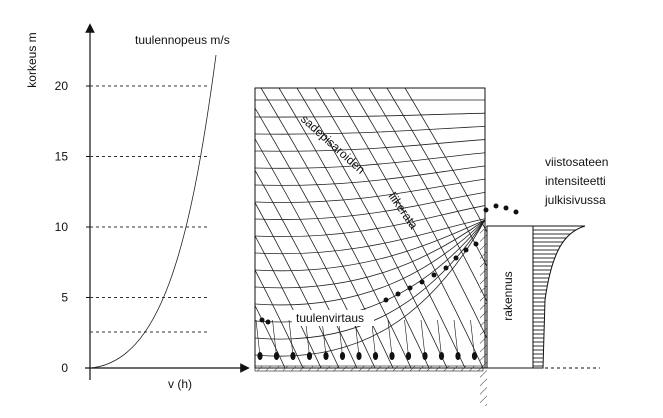  I want to click on building-label: rakennus, so click(508, 295).